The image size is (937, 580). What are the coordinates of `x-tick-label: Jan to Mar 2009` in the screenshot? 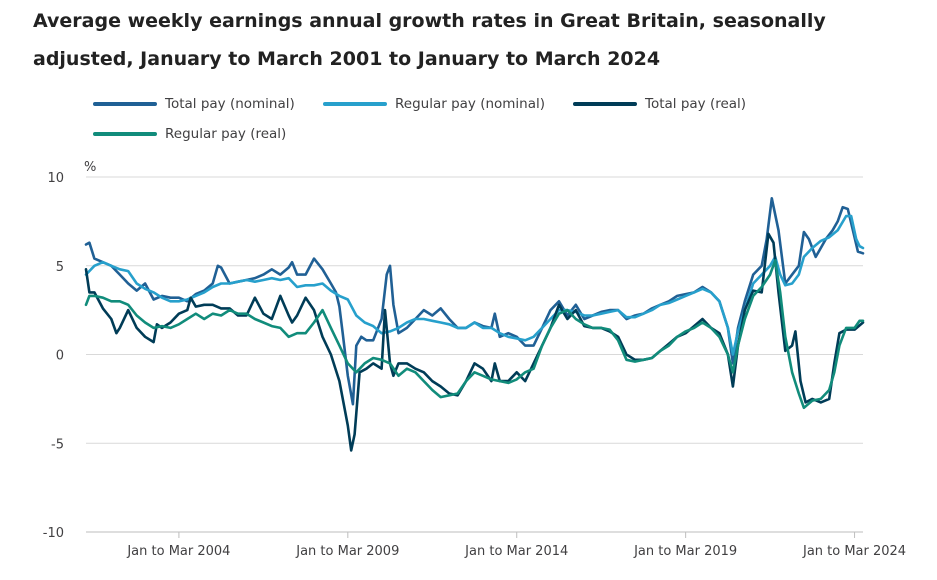 It's located at (347, 551).